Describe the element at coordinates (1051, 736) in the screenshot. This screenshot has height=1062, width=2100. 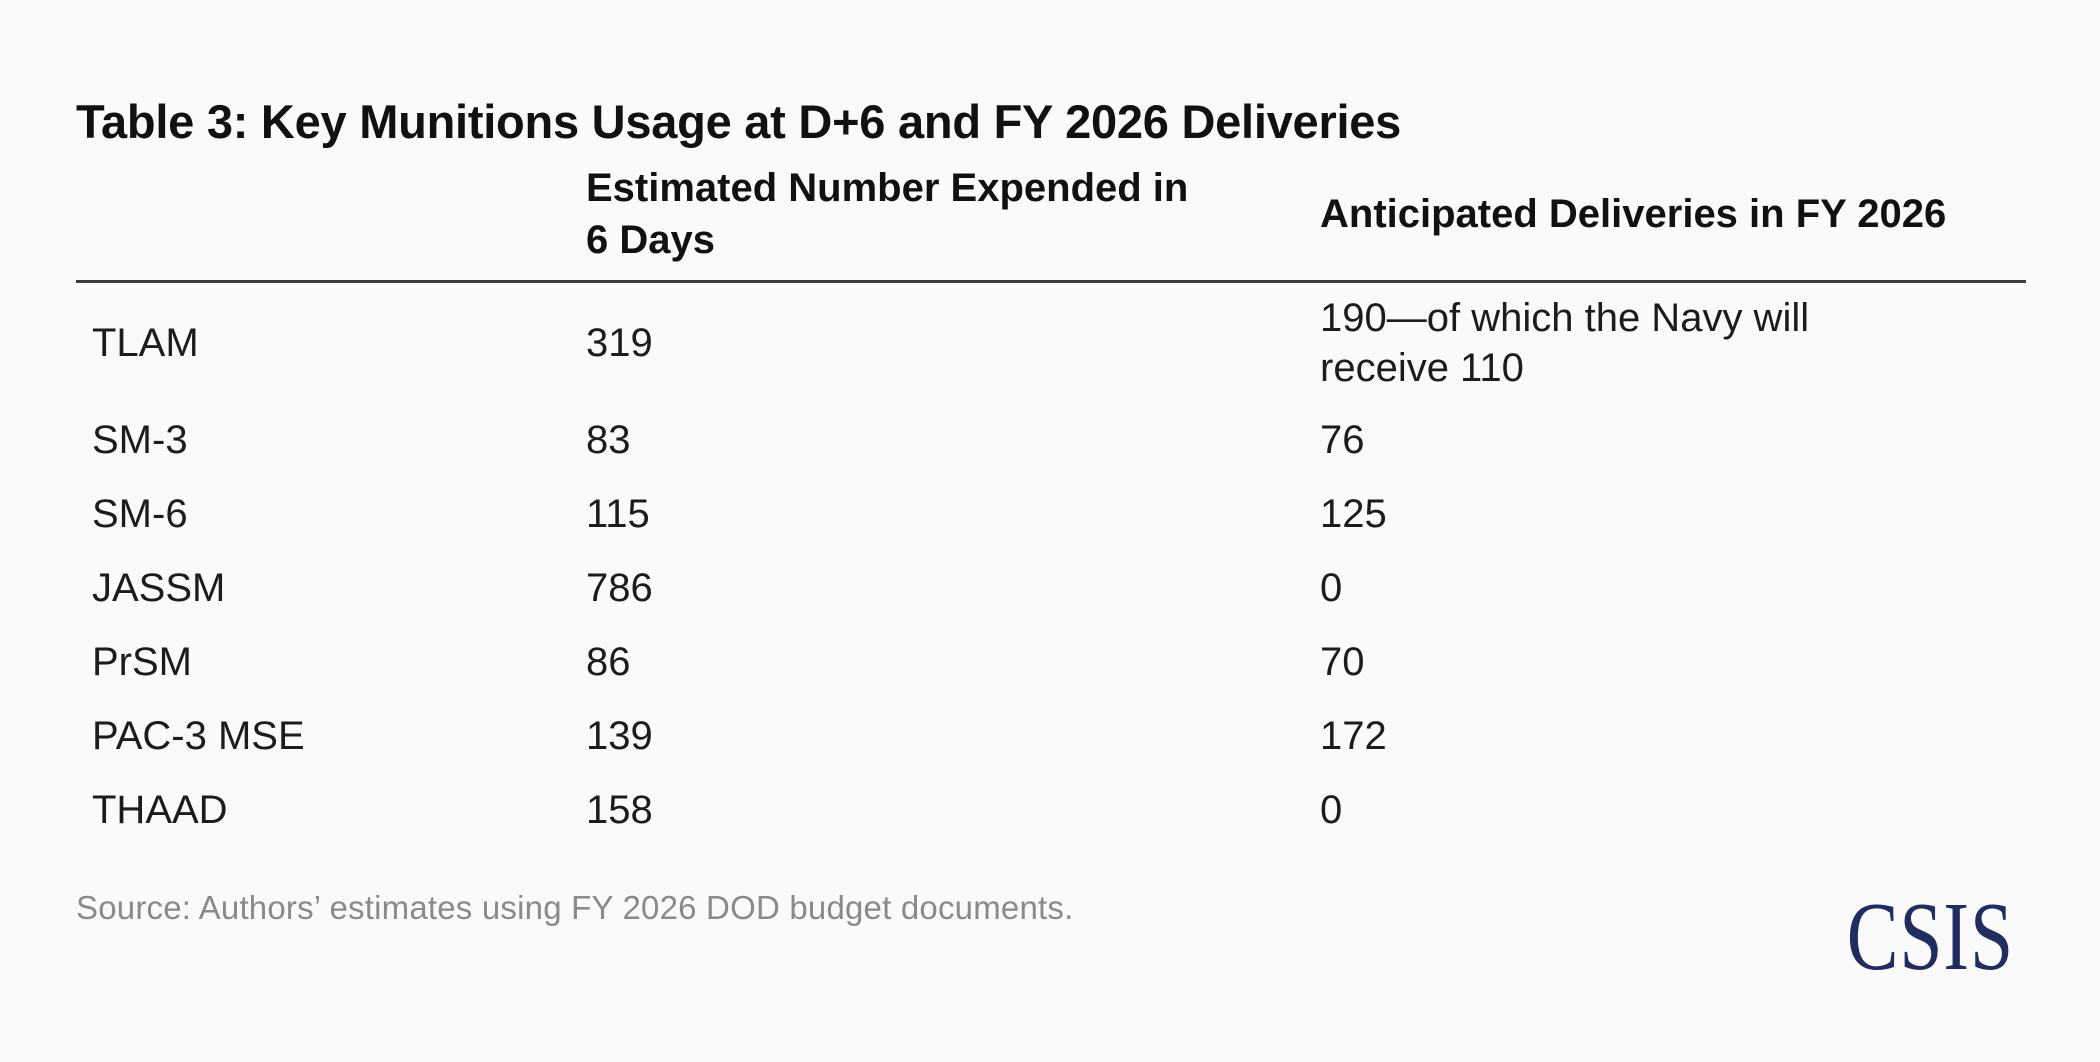
I see `table-row: PAC-3 MSE 139 172` at that location.